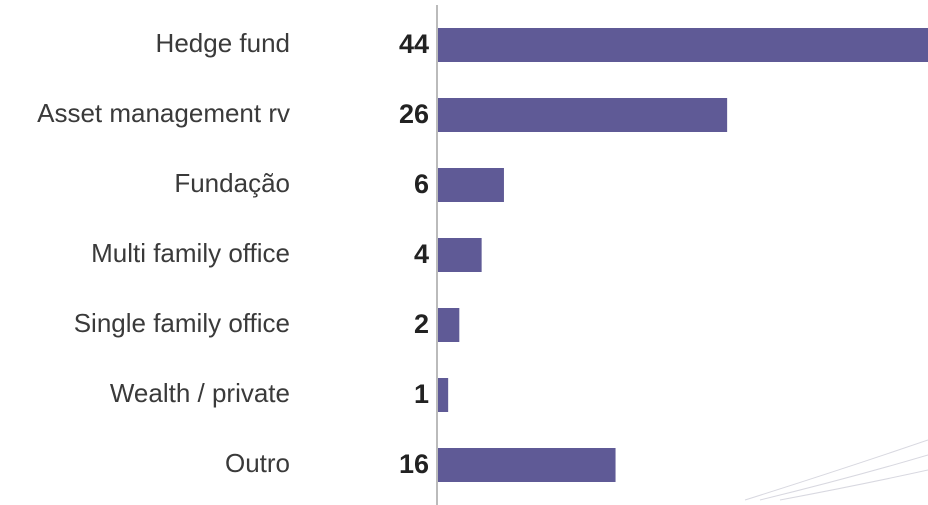 This screenshot has height=505, width=928. I want to click on category-label: Multi family office, so click(190, 253).